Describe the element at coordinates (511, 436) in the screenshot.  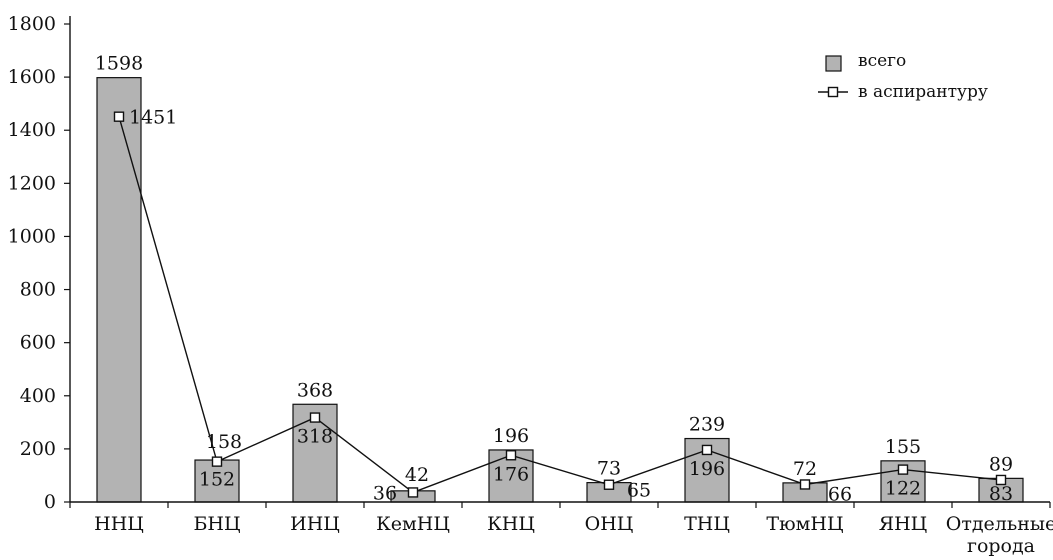
I see `bar-value-label: 196` at that location.